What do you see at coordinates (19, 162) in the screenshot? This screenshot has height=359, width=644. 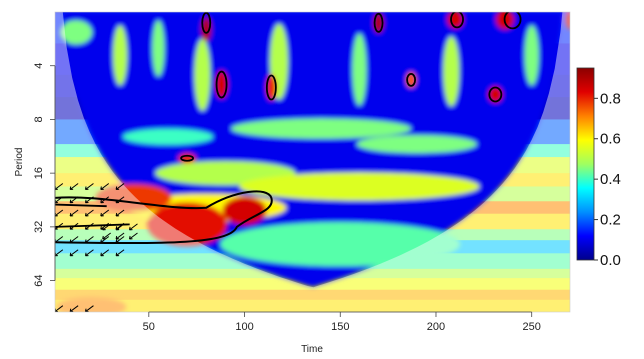 I see `y-axis-title: Period` at bounding box center [19, 162].